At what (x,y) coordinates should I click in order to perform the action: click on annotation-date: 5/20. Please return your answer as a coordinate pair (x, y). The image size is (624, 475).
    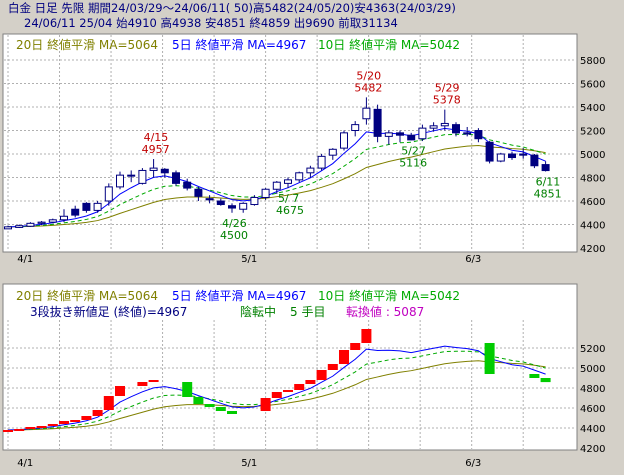
    Looking at the image, I should click on (368, 75).